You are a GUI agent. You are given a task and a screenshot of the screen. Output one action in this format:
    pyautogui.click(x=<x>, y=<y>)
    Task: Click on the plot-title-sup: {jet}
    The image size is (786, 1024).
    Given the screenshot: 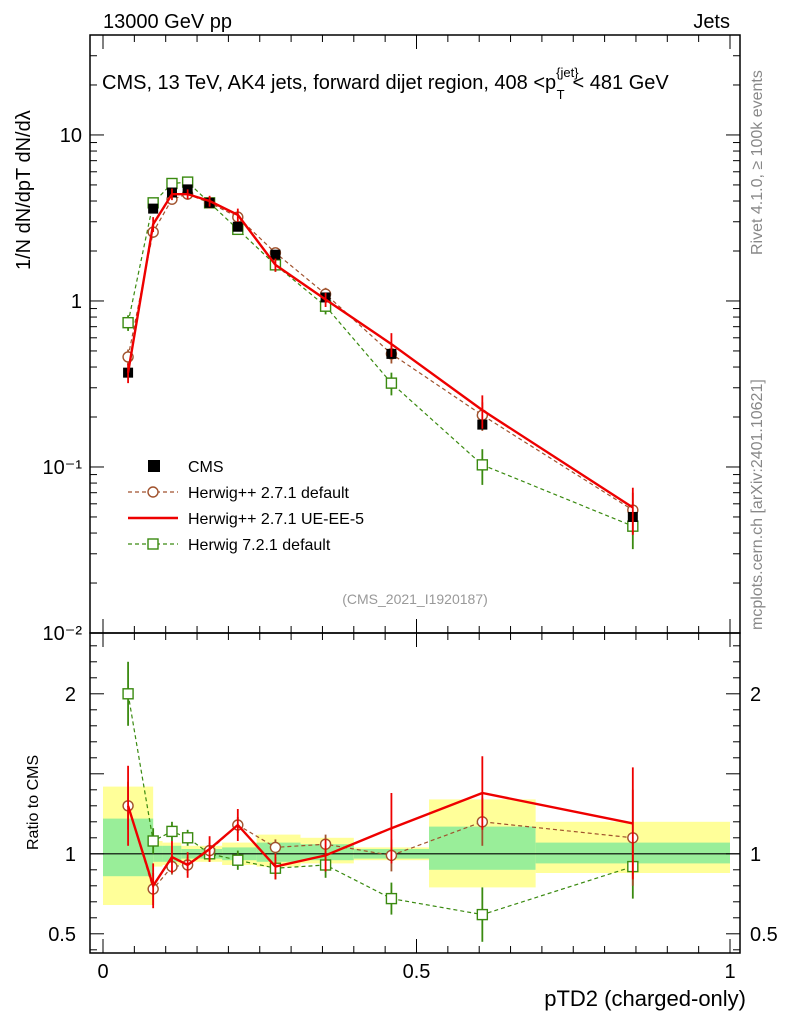 What is the action you would take?
    pyautogui.click(x=567, y=72)
    